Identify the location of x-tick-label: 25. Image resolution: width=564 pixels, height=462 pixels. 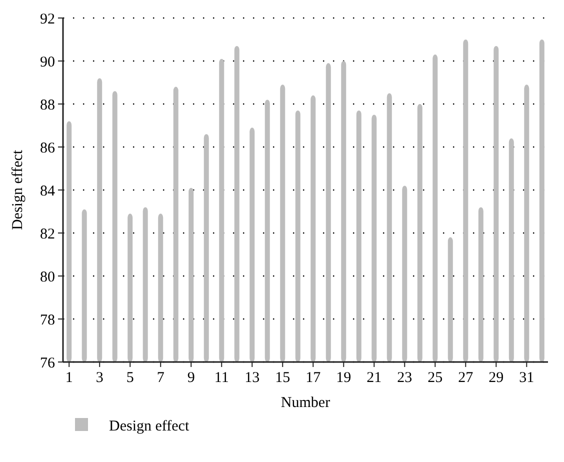
(435, 378).